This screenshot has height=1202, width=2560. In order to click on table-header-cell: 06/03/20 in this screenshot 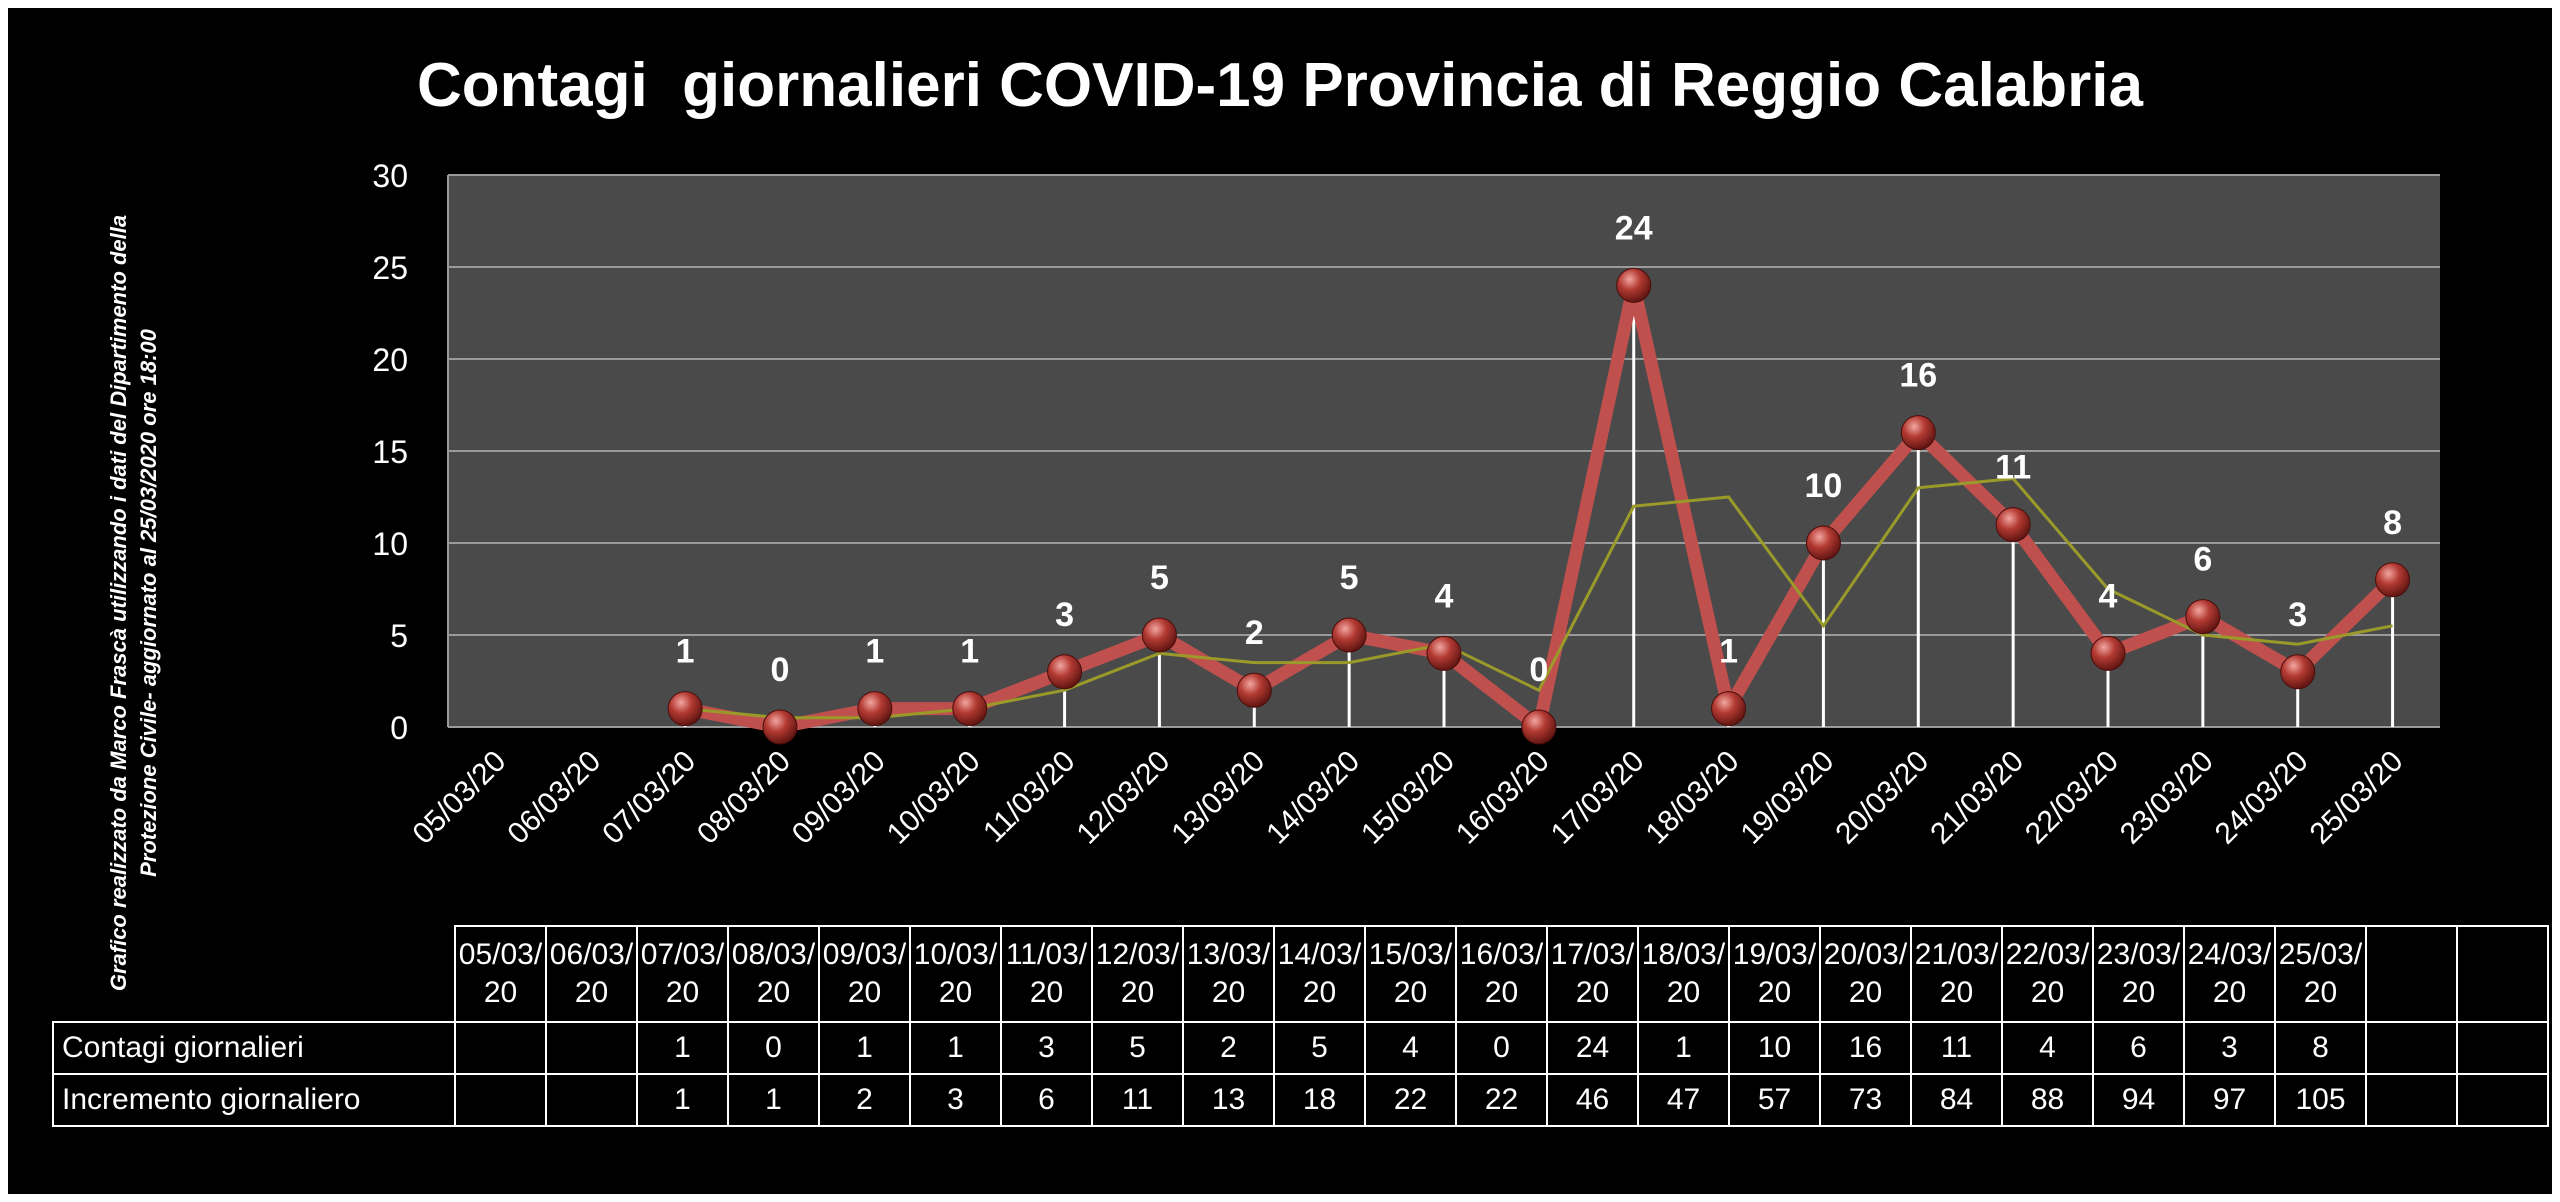, I will do `click(591, 974)`.